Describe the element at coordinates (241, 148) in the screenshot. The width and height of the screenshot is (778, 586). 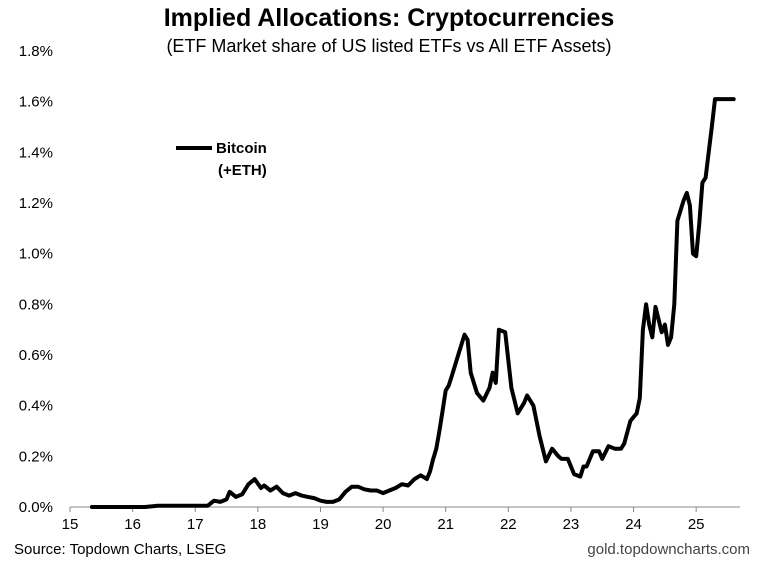
I see `legend-label: Bitcoin` at that location.